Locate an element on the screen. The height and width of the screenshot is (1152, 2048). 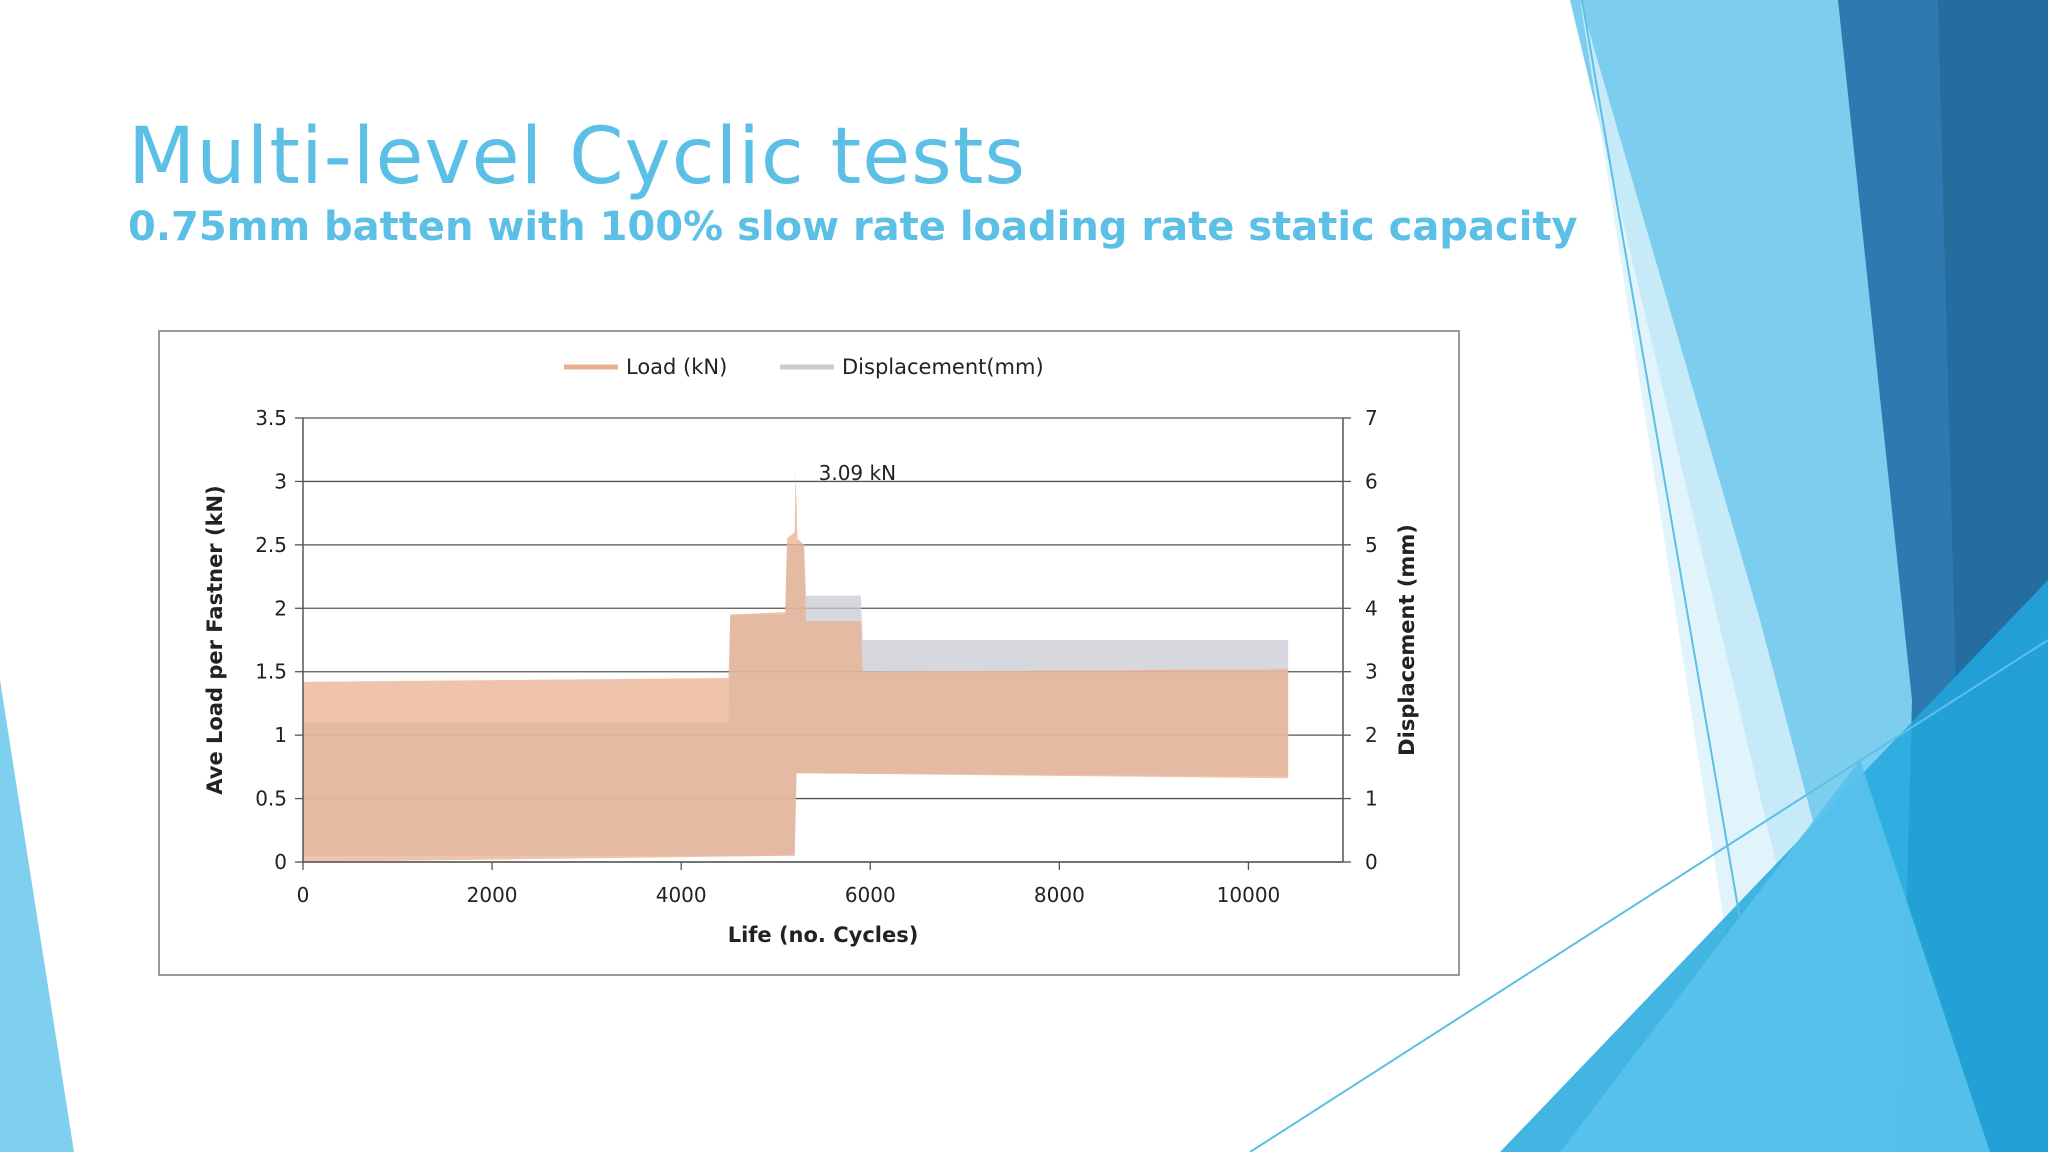
x-tick-label: 0 is located at coordinates (303, 895).